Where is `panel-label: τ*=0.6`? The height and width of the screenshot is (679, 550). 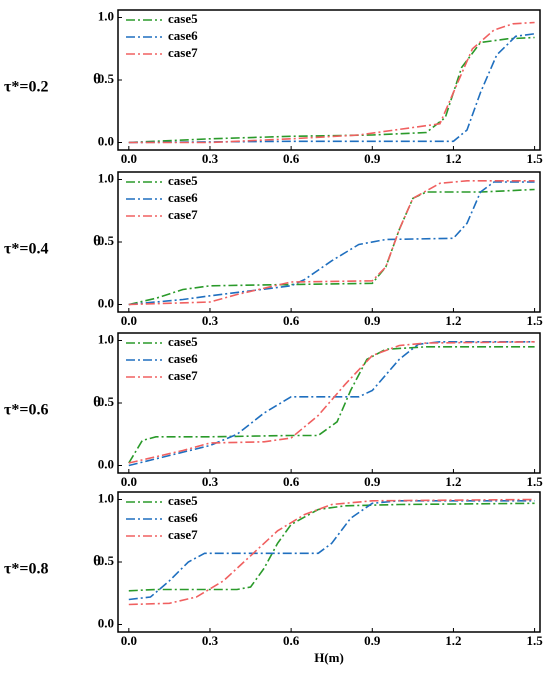 panel-label: τ*=0.6 is located at coordinates (26, 410).